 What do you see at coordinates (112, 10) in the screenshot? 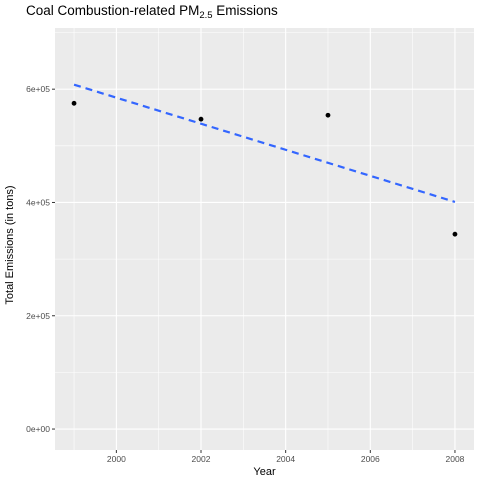
I see `chart-title-main: Coal Combustion-related PM` at bounding box center [112, 10].